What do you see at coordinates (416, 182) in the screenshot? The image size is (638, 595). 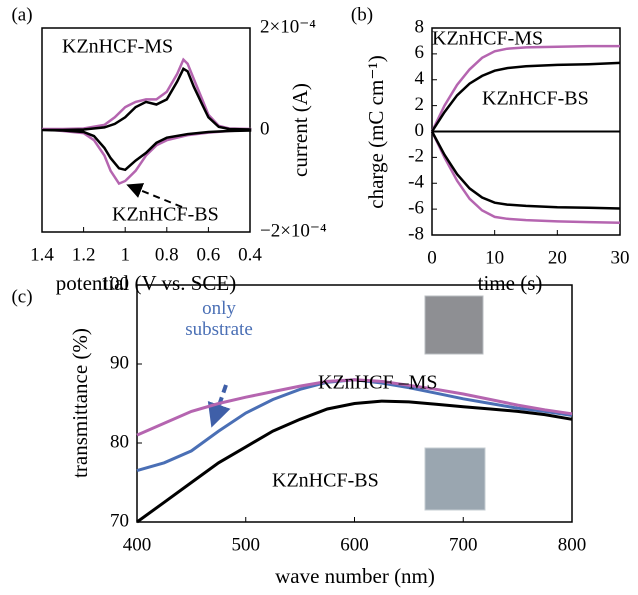 I see `y-tick-label: -4` at bounding box center [416, 182].